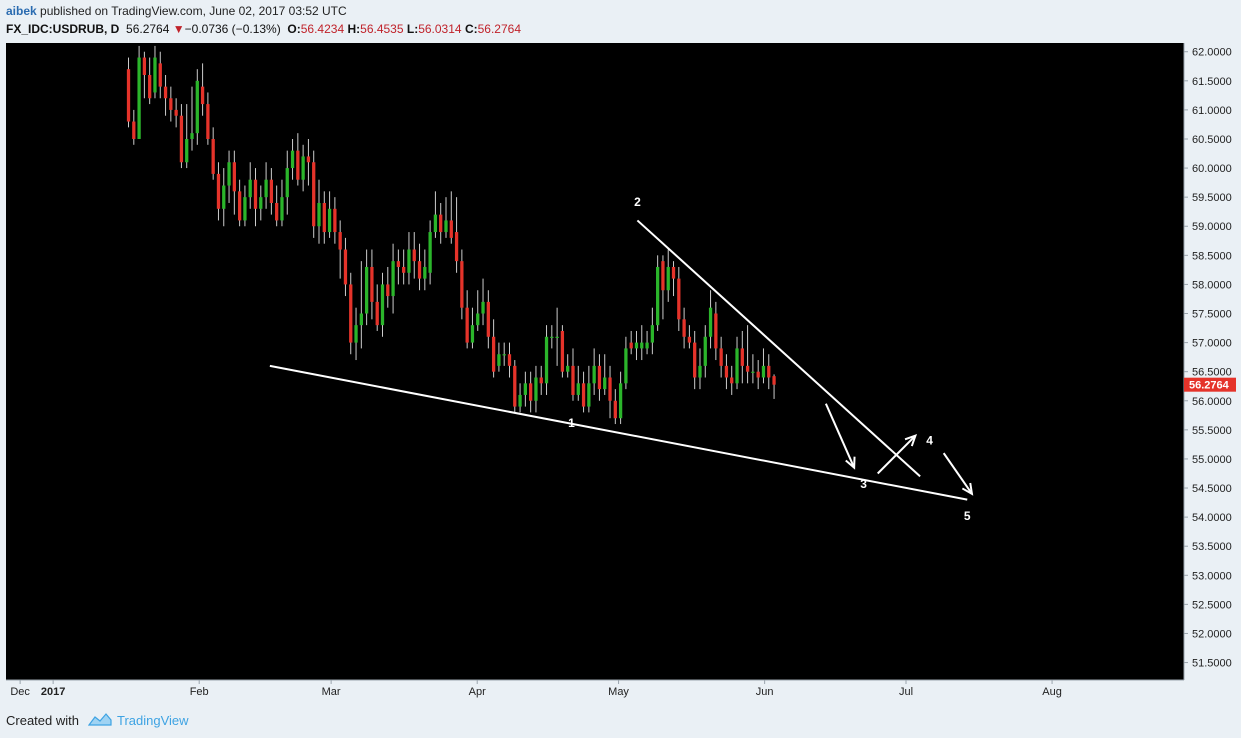 Image resolution: width=1241 pixels, height=738 pixels. Describe the element at coordinates (1212, 140) in the screenshot. I see `price-tick-label: 60.5000` at that location.